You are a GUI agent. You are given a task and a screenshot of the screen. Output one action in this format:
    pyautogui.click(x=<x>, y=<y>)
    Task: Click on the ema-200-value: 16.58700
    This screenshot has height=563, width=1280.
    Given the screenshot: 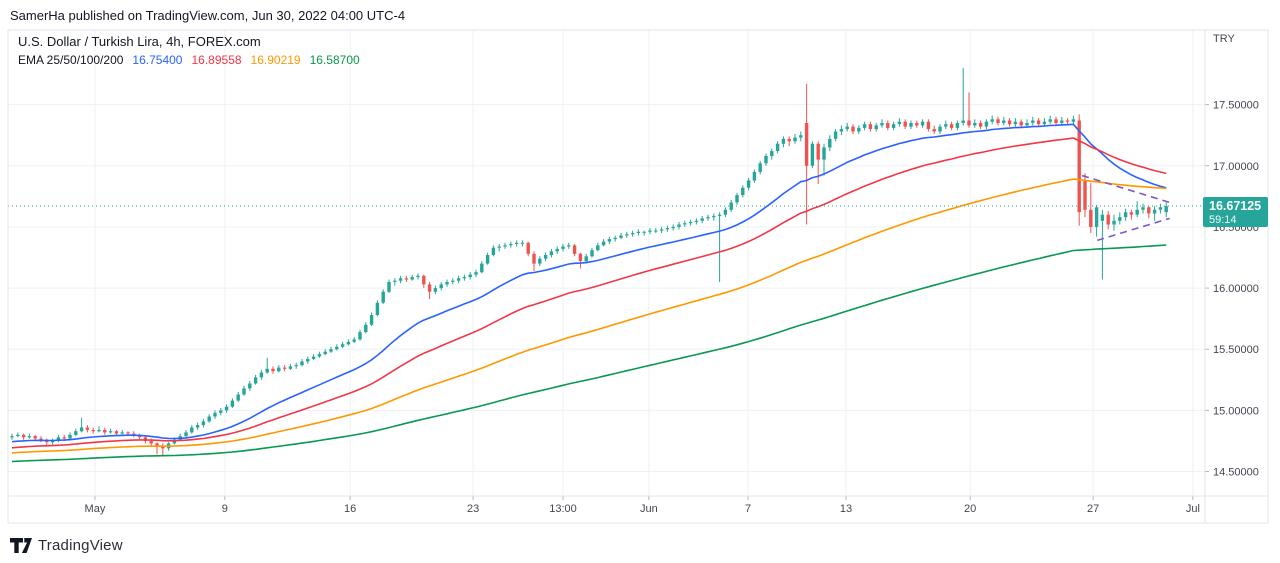 What is the action you would take?
    pyautogui.click(x=334, y=60)
    